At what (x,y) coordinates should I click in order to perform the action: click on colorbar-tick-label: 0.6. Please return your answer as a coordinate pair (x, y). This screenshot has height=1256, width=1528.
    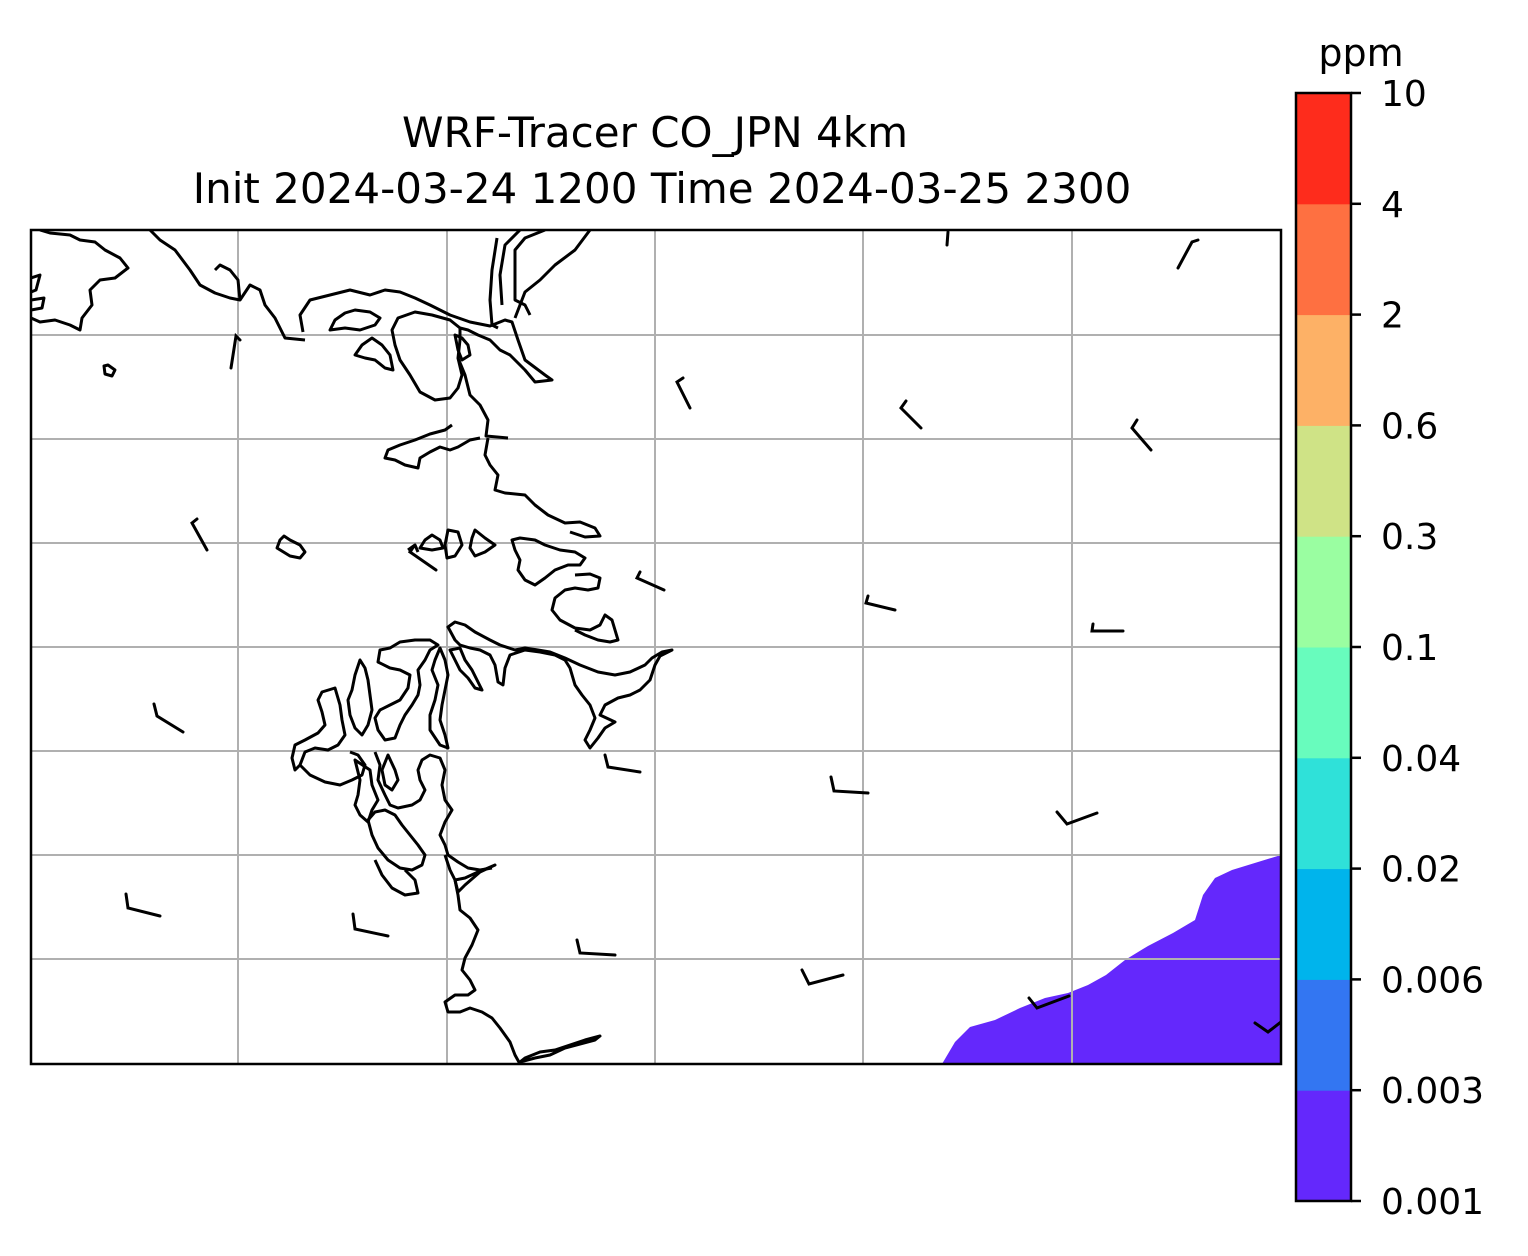
    Looking at the image, I should click on (1409, 426).